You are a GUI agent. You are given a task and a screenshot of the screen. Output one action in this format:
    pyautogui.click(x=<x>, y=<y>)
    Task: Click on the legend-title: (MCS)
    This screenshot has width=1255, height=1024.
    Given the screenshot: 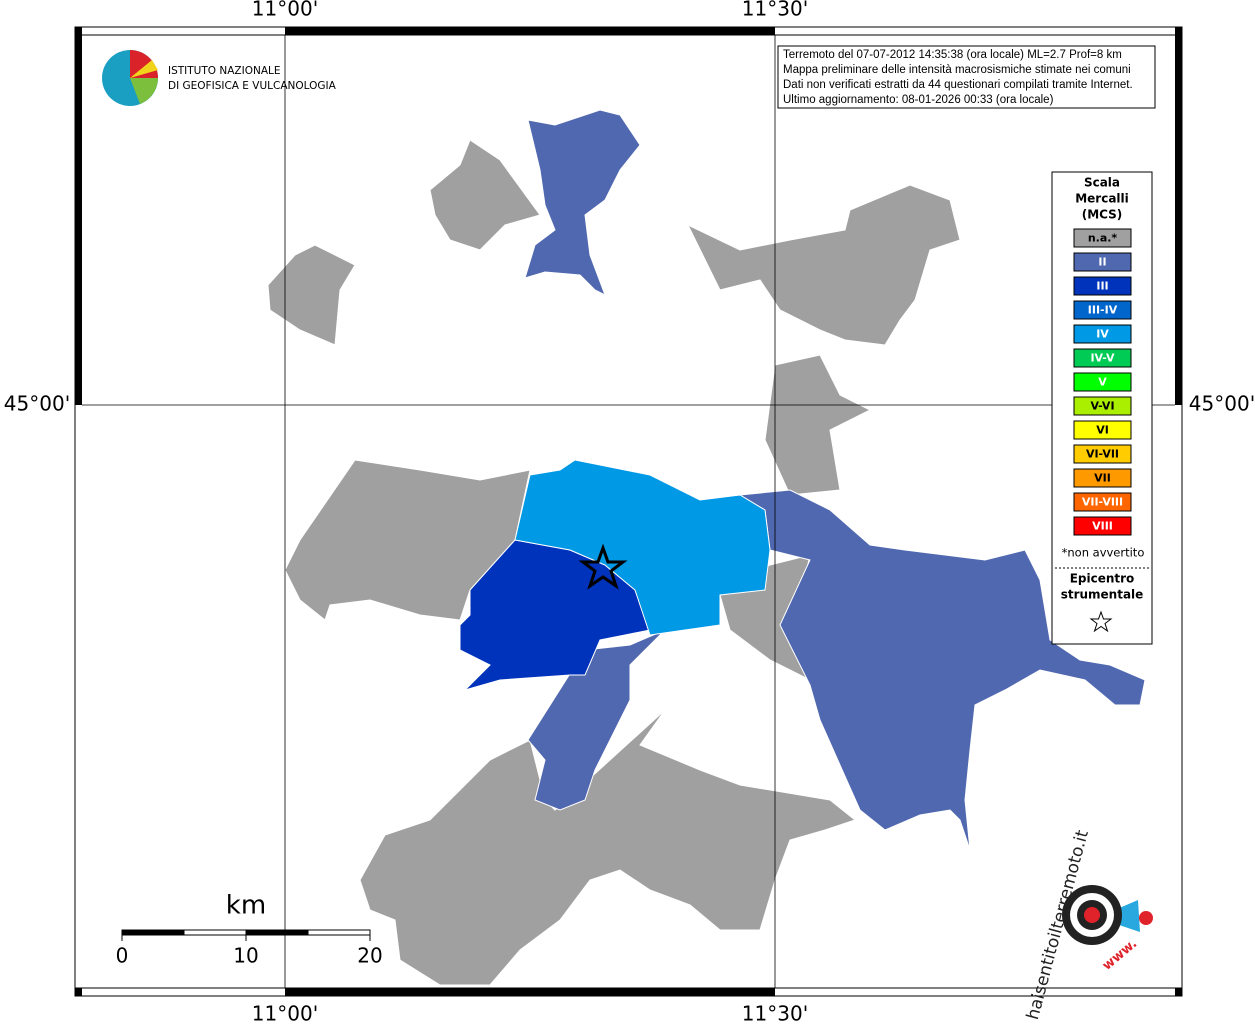 What is the action you would take?
    pyautogui.click(x=1102, y=215)
    